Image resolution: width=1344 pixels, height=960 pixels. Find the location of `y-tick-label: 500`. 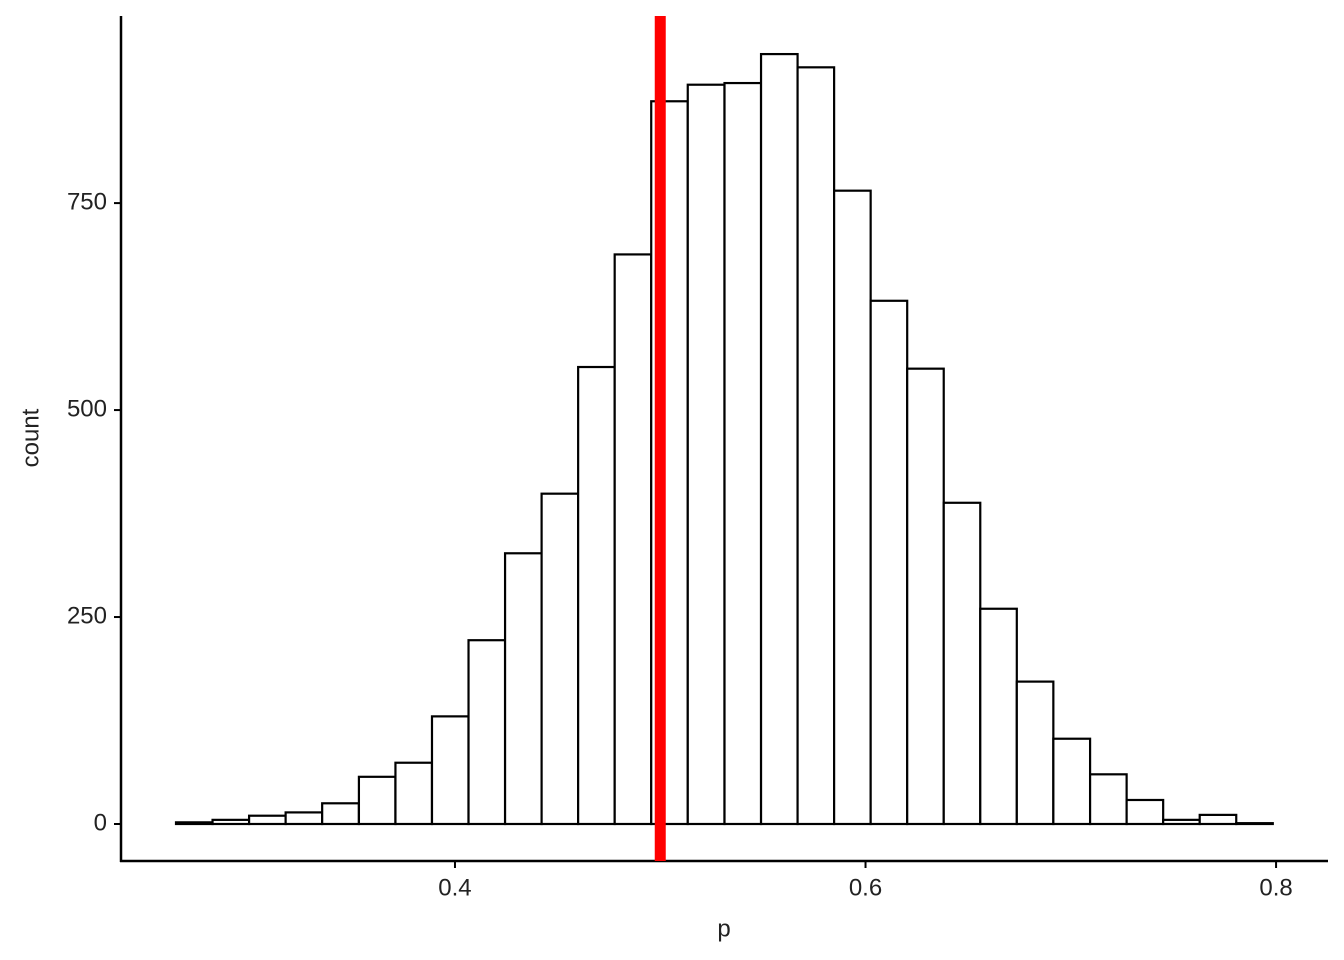

y-tick-label: 500 is located at coordinates (87, 408).